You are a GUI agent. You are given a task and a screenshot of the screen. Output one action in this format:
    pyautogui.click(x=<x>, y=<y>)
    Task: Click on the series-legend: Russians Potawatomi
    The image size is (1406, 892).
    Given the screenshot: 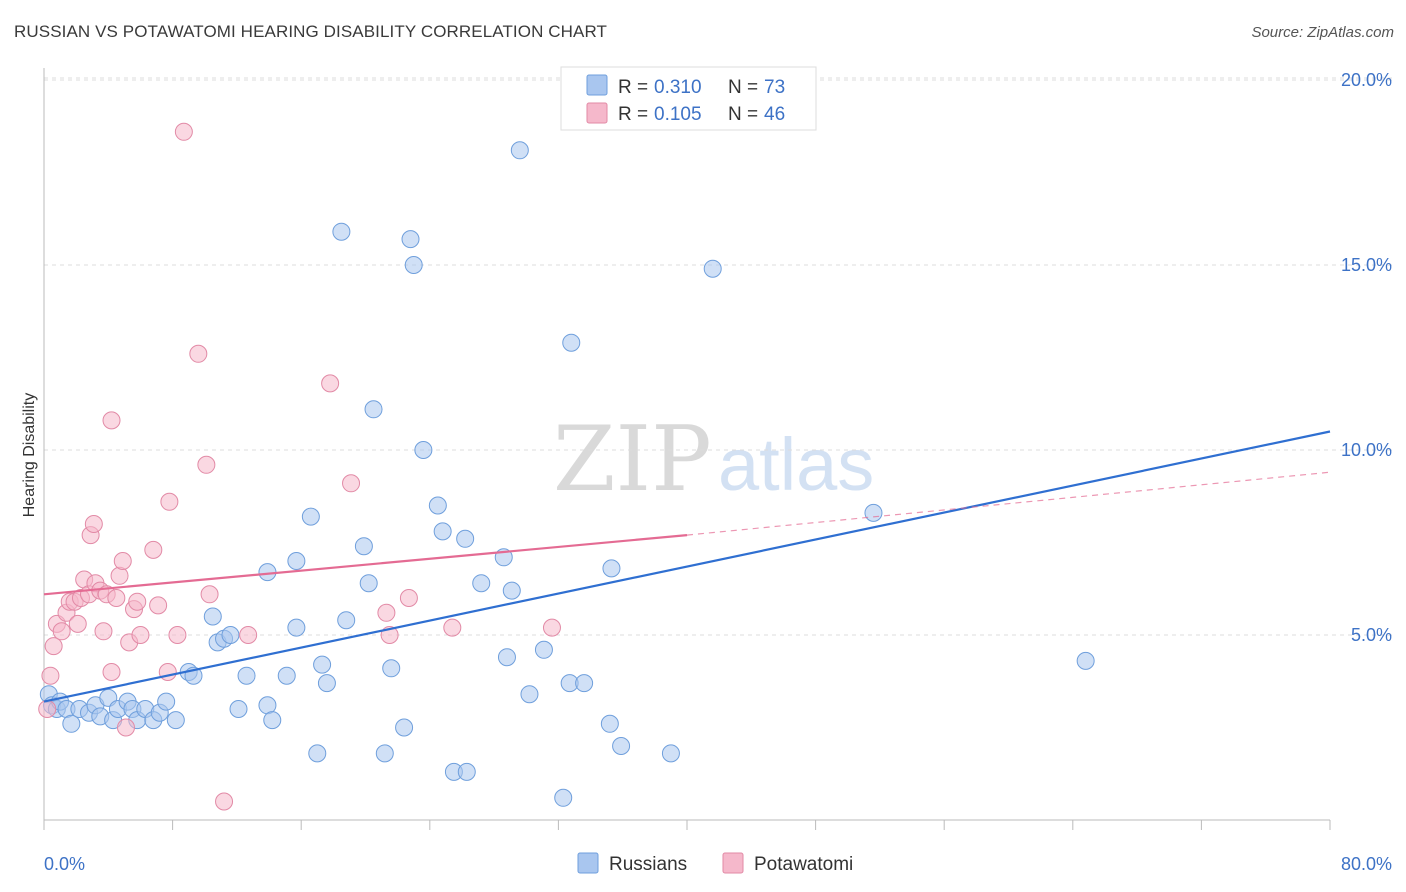 What is the action you would take?
    pyautogui.click(x=715, y=863)
    